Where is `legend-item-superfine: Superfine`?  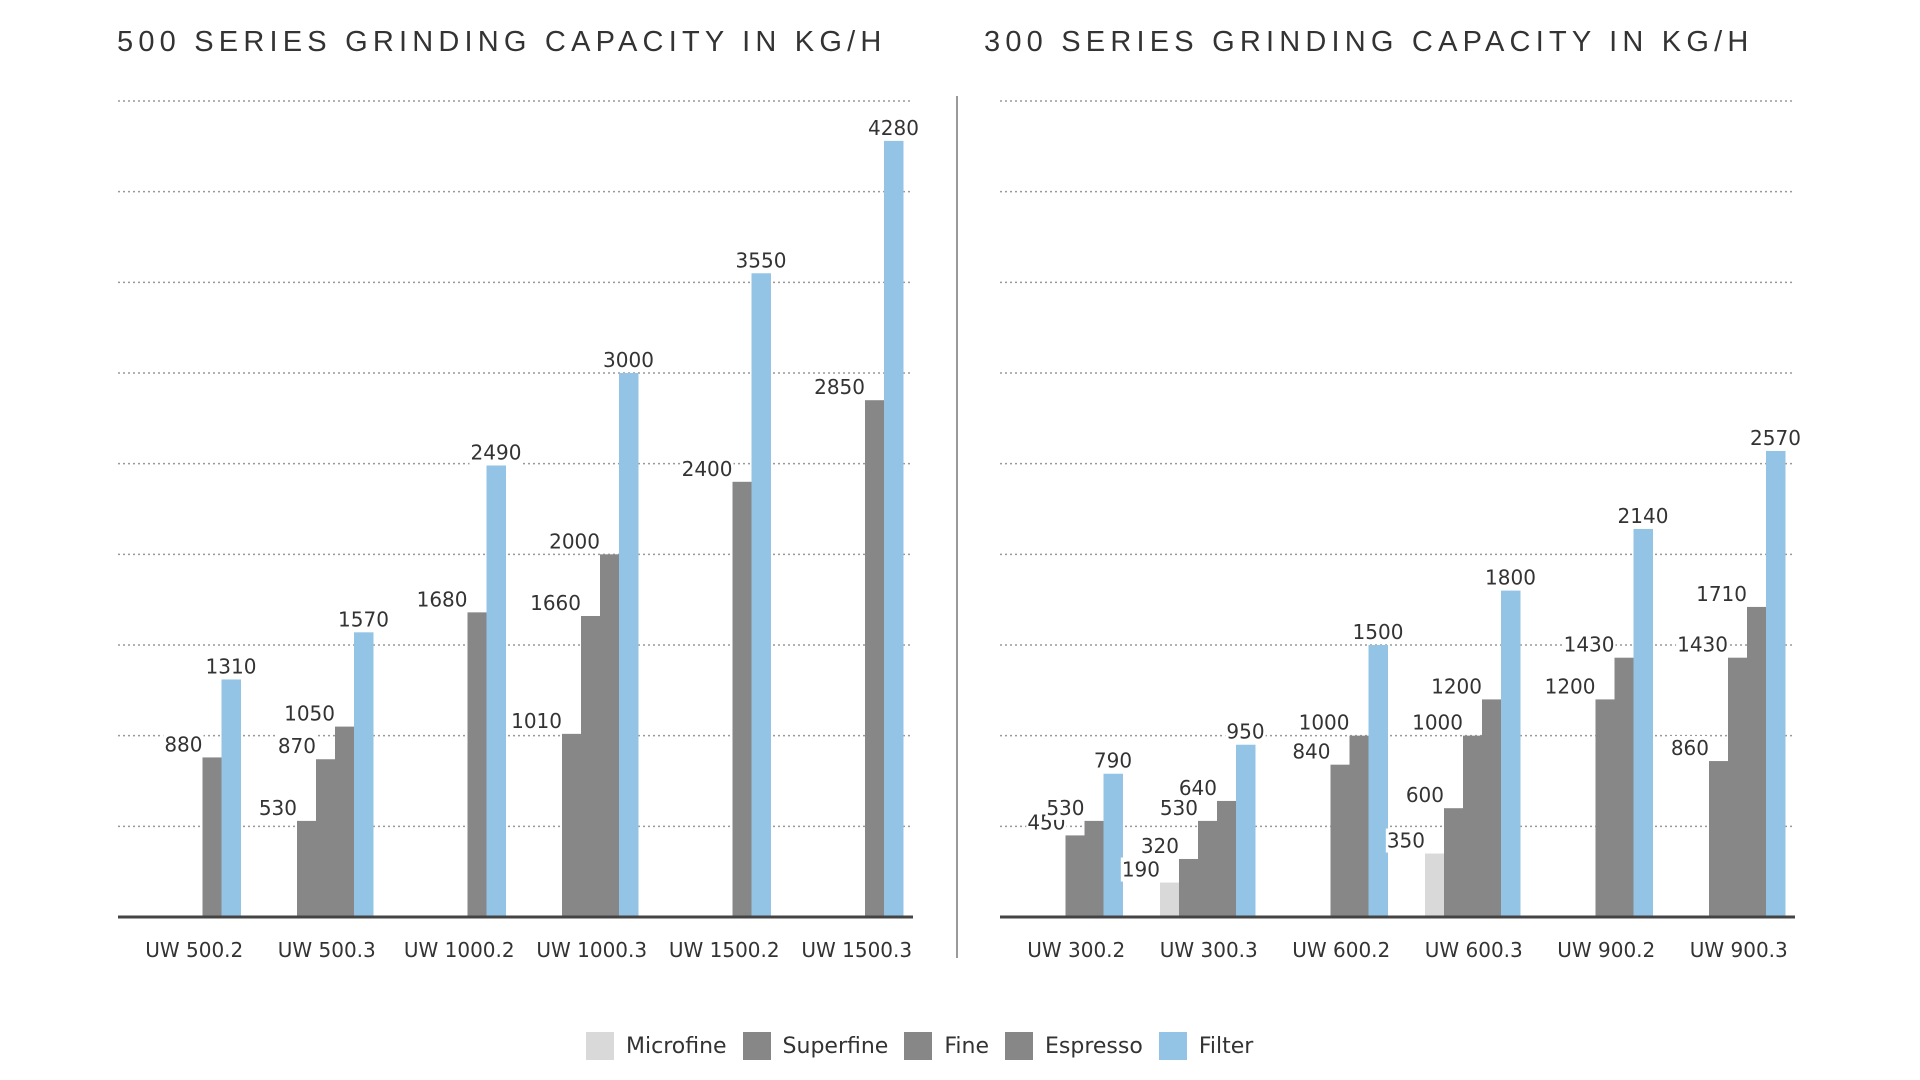 legend-item-superfine: Superfine is located at coordinates (815, 1046).